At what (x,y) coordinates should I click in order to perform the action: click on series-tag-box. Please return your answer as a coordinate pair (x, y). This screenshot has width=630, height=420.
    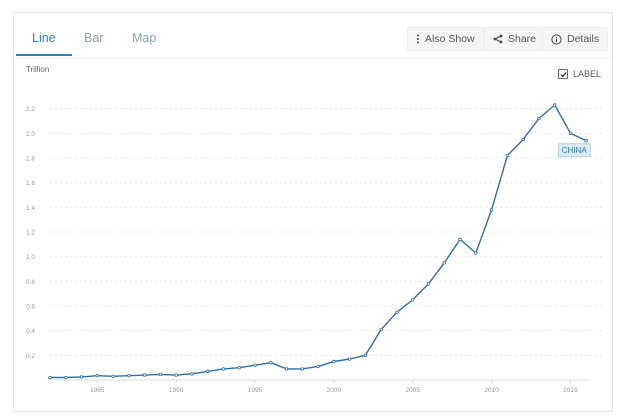
    Looking at the image, I should click on (574, 150).